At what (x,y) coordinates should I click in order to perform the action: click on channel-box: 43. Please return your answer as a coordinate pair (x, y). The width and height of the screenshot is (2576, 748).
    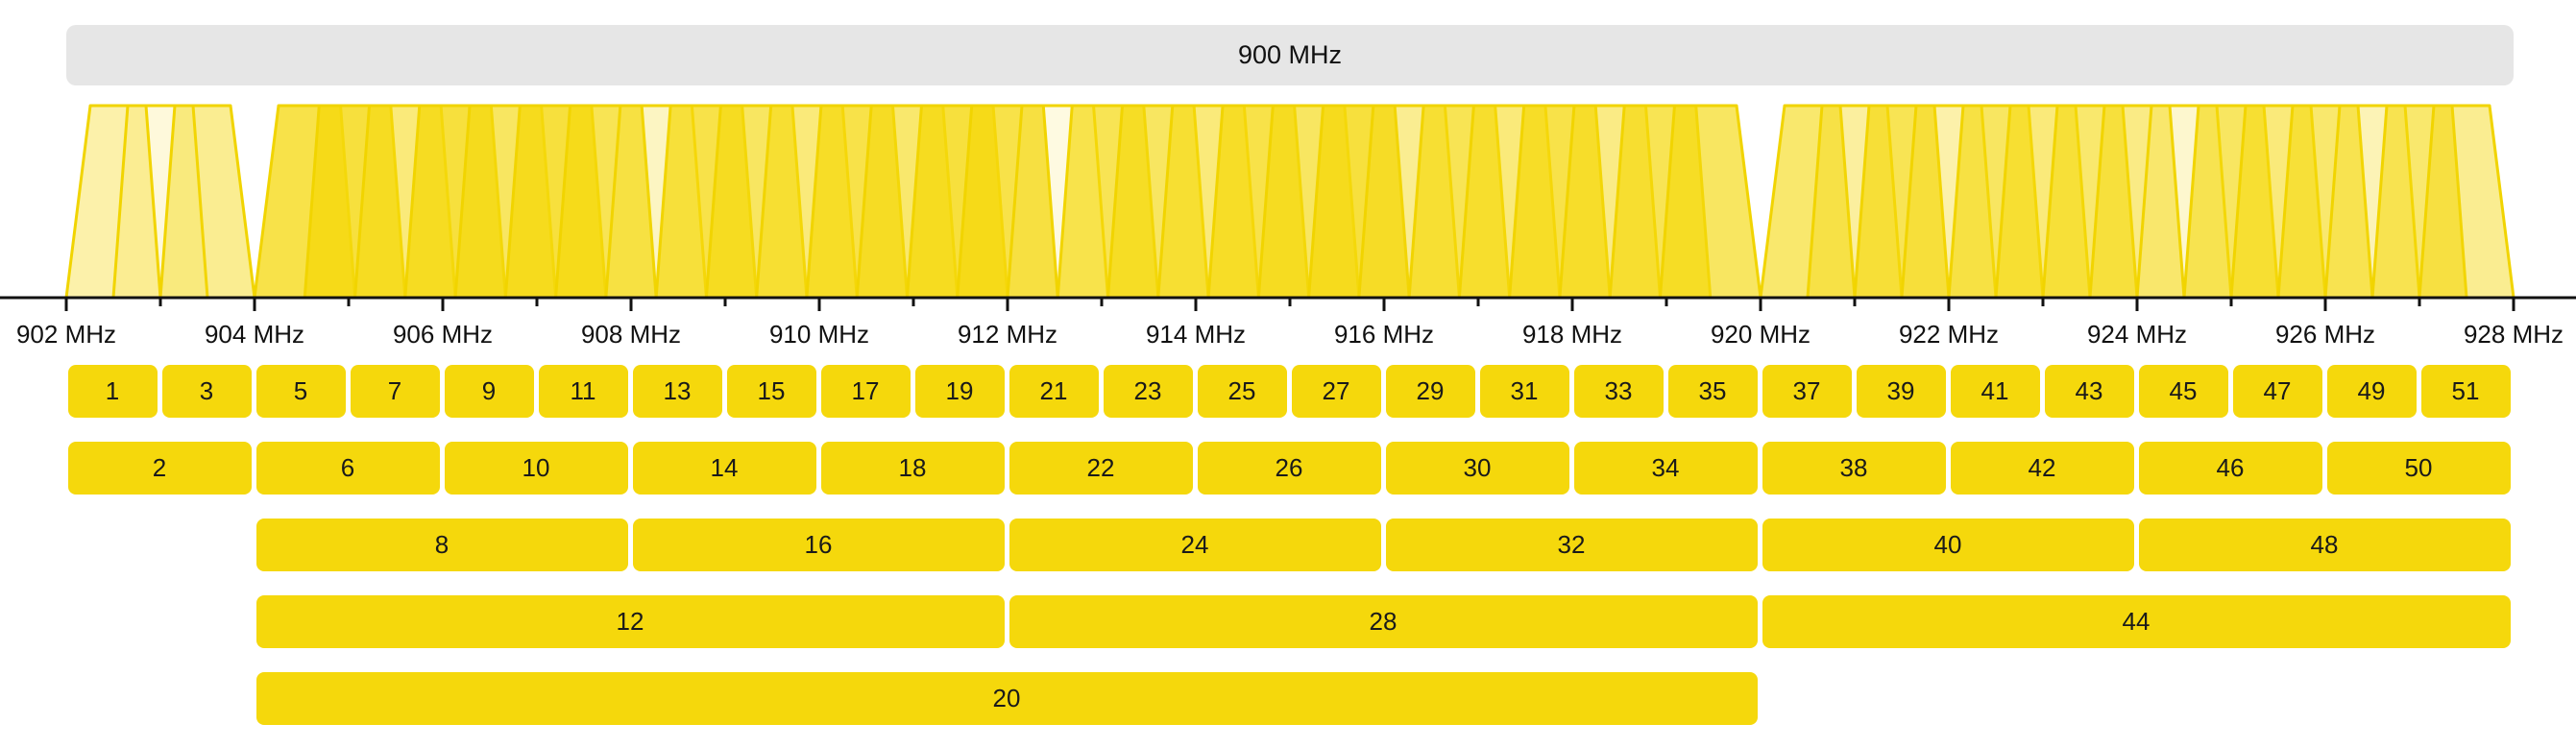
    Looking at the image, I should click on (2089, 392).